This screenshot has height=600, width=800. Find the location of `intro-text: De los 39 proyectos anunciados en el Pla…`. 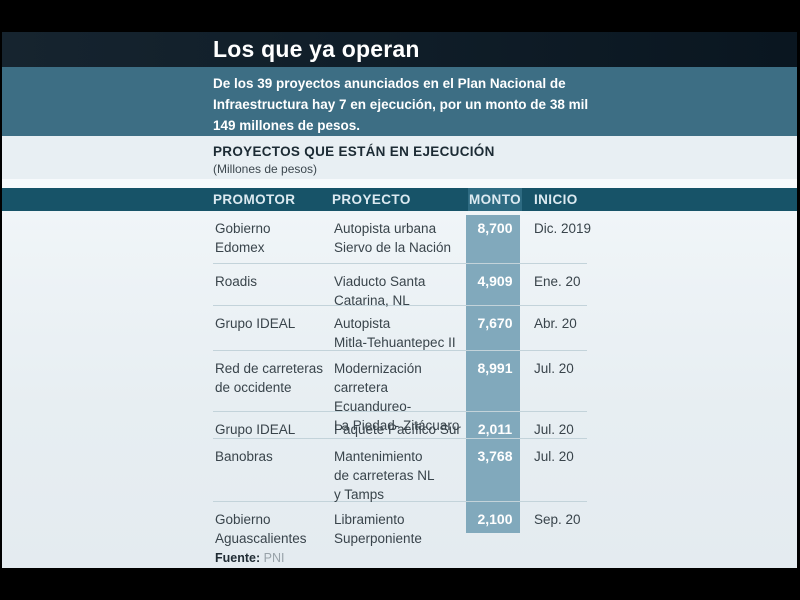

intro-text: De los 39 proyectos anunciados en el Pla… is located at coordinates (401, 104).